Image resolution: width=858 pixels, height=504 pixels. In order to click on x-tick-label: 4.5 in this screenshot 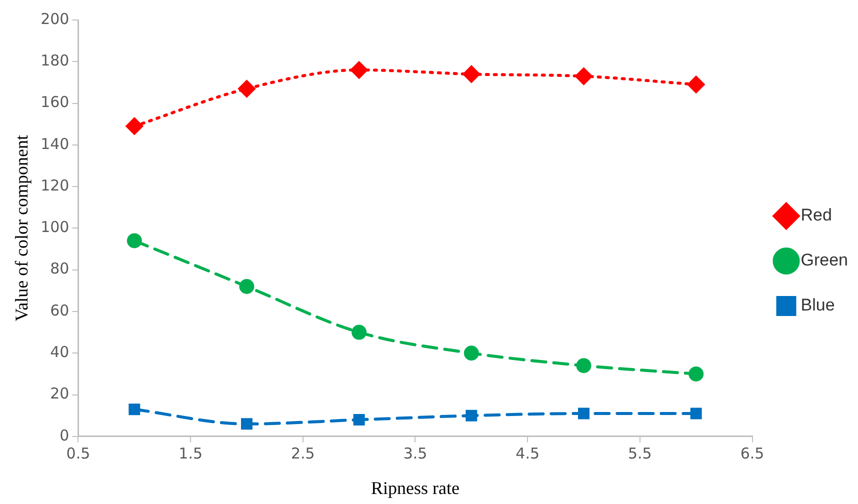, I will do `click(528, 453)`.